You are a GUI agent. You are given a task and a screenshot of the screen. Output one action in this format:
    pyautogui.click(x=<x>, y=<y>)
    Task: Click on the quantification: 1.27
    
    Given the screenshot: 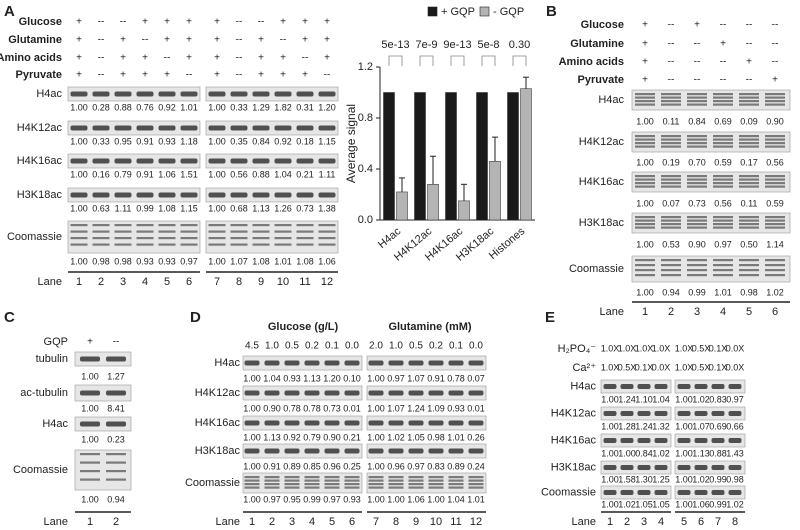 What is the action you would take?
    pyautogui.click(x=116, y=376)
    